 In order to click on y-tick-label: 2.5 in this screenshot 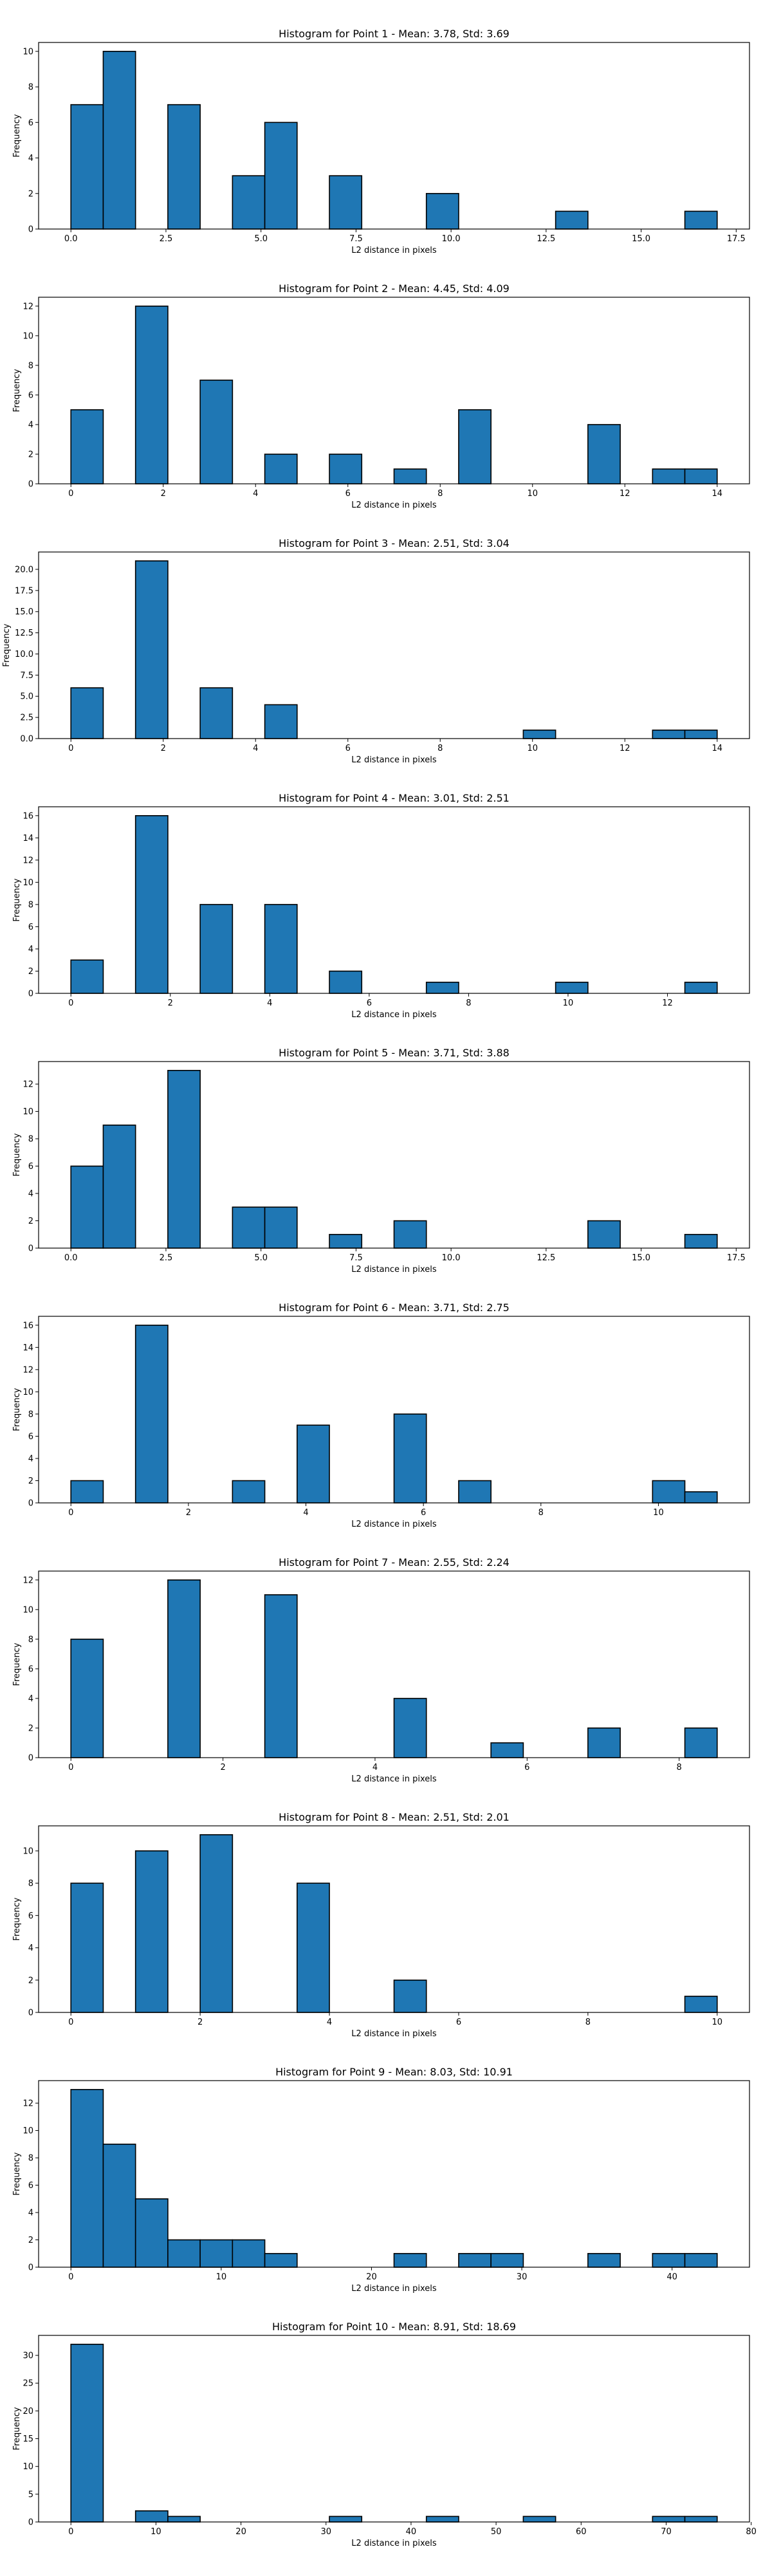, I will do `click(26, 718)`.